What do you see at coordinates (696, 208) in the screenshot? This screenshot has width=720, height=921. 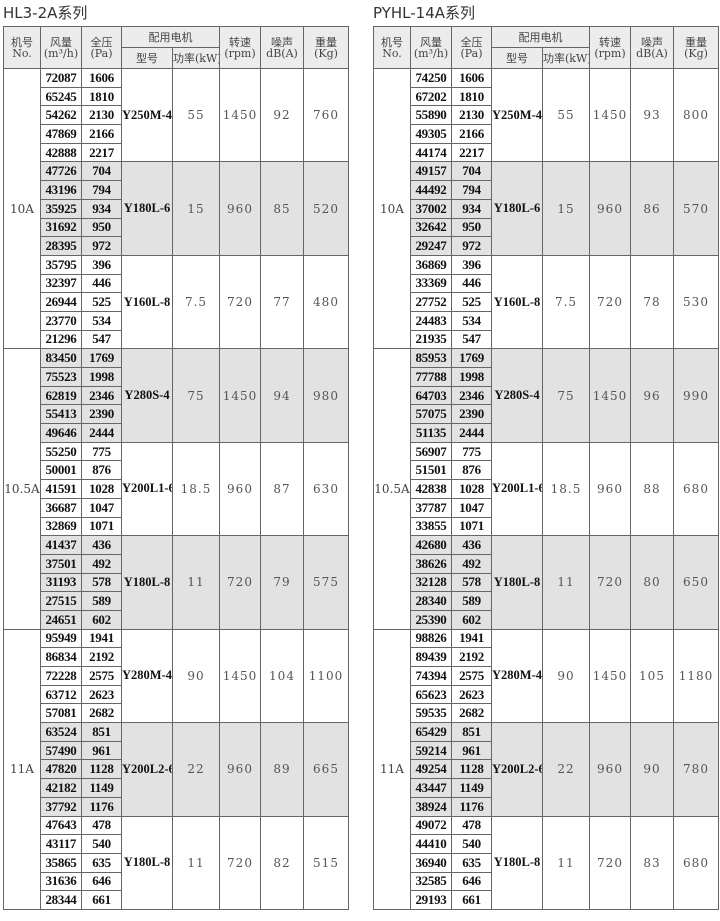 I see `weight-cell: 570` at bounding box center [696, 208].